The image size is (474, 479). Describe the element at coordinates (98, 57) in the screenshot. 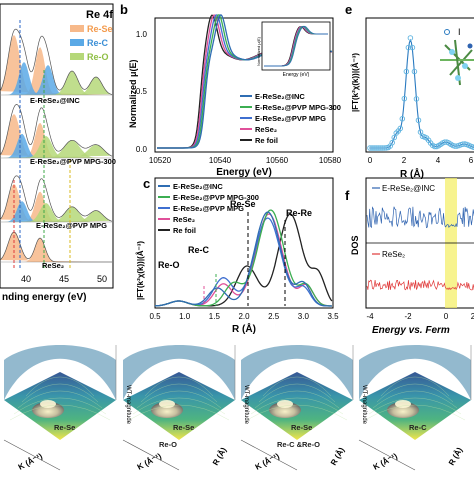

I see `legend-label-re-o: Re-O` at that location.